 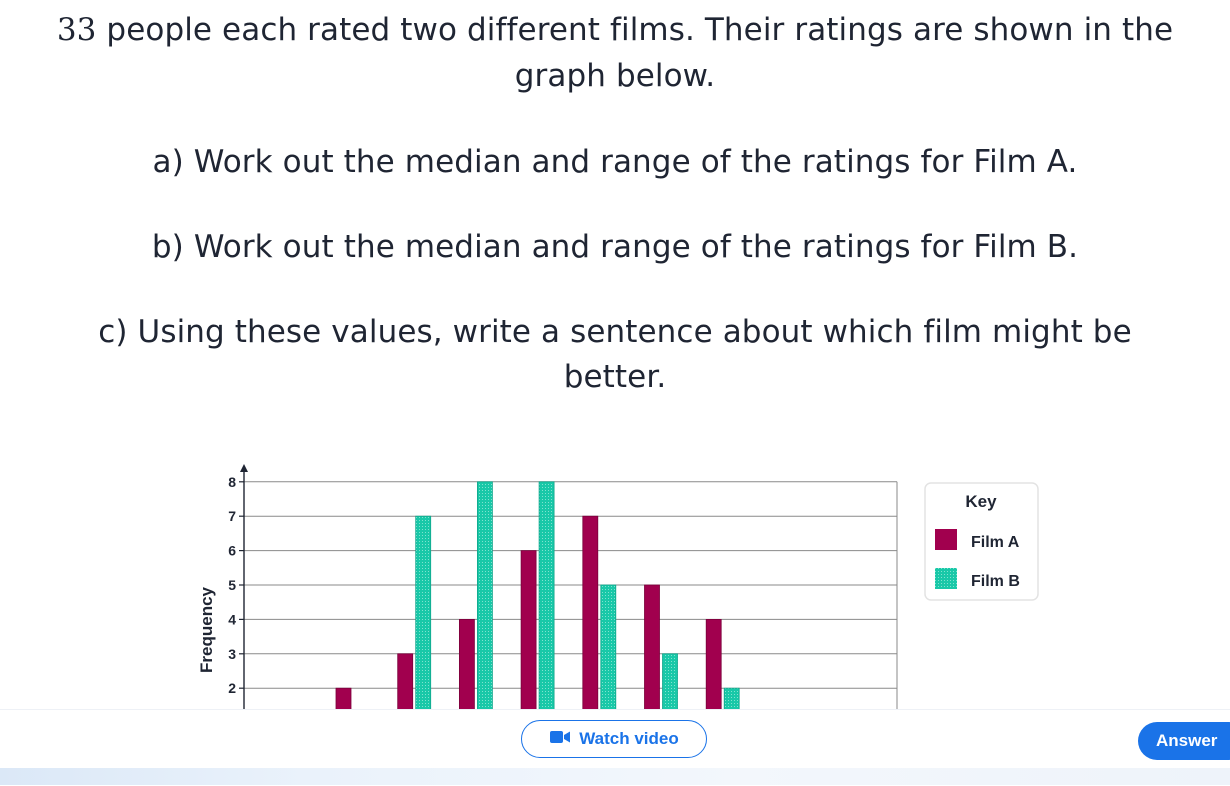 What do you see at coordinates (232, 551) in the screenshot?
I see `y-tick-label-6: 6` at bounding box center [232, 551].